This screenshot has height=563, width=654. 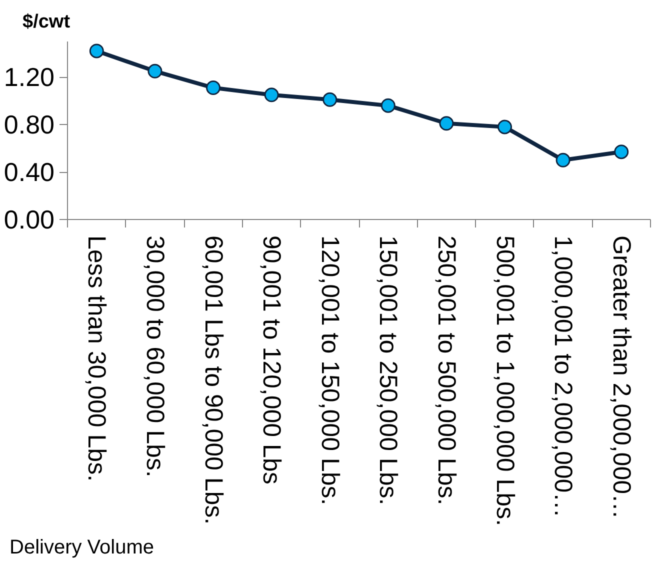 I want to click on x-axis-title: Delivery Volume, so click(x=82, y=547).